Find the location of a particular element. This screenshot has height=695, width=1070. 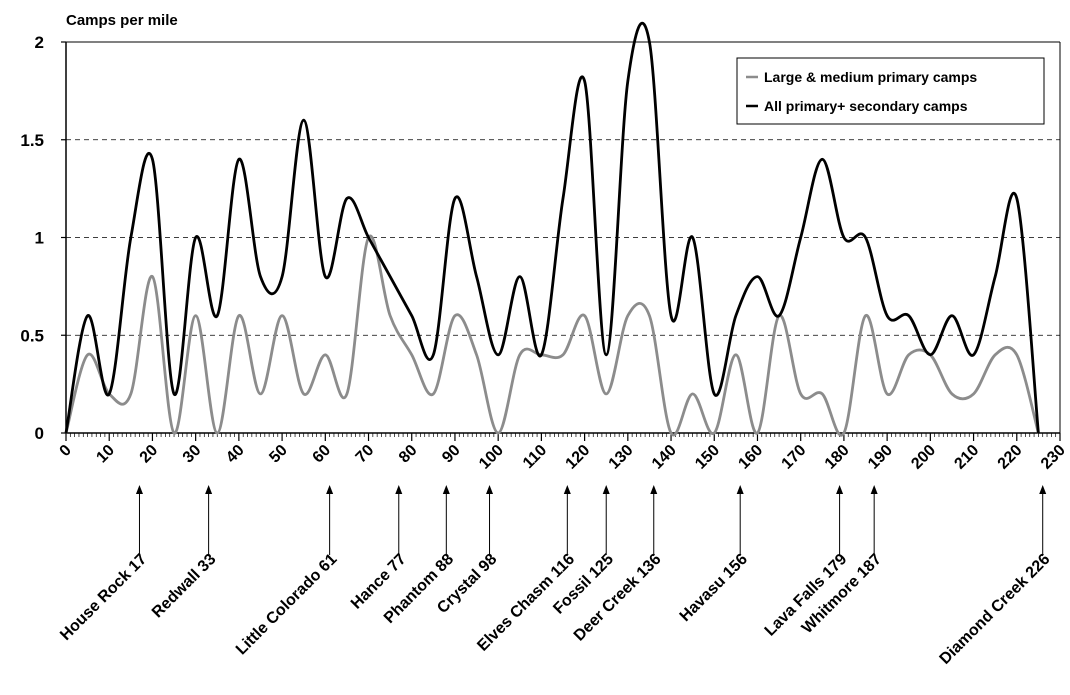

x-tick-label-9: 90 is located at coordinates (451, 454).